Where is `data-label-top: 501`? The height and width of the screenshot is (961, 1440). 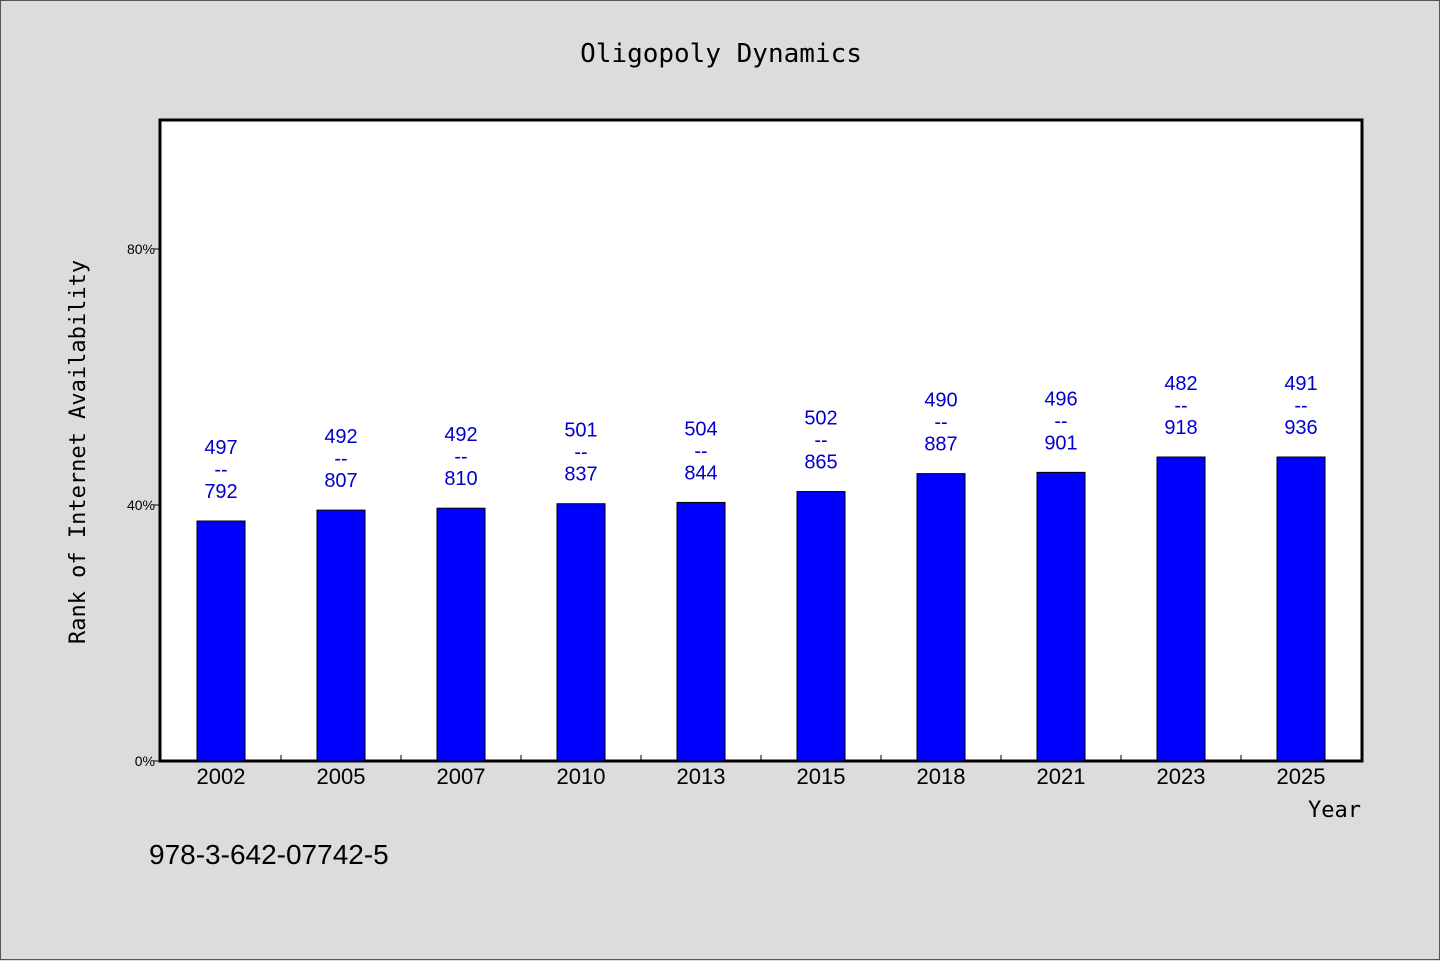 data-label-top: 501 is located at coordinates (580, 431).